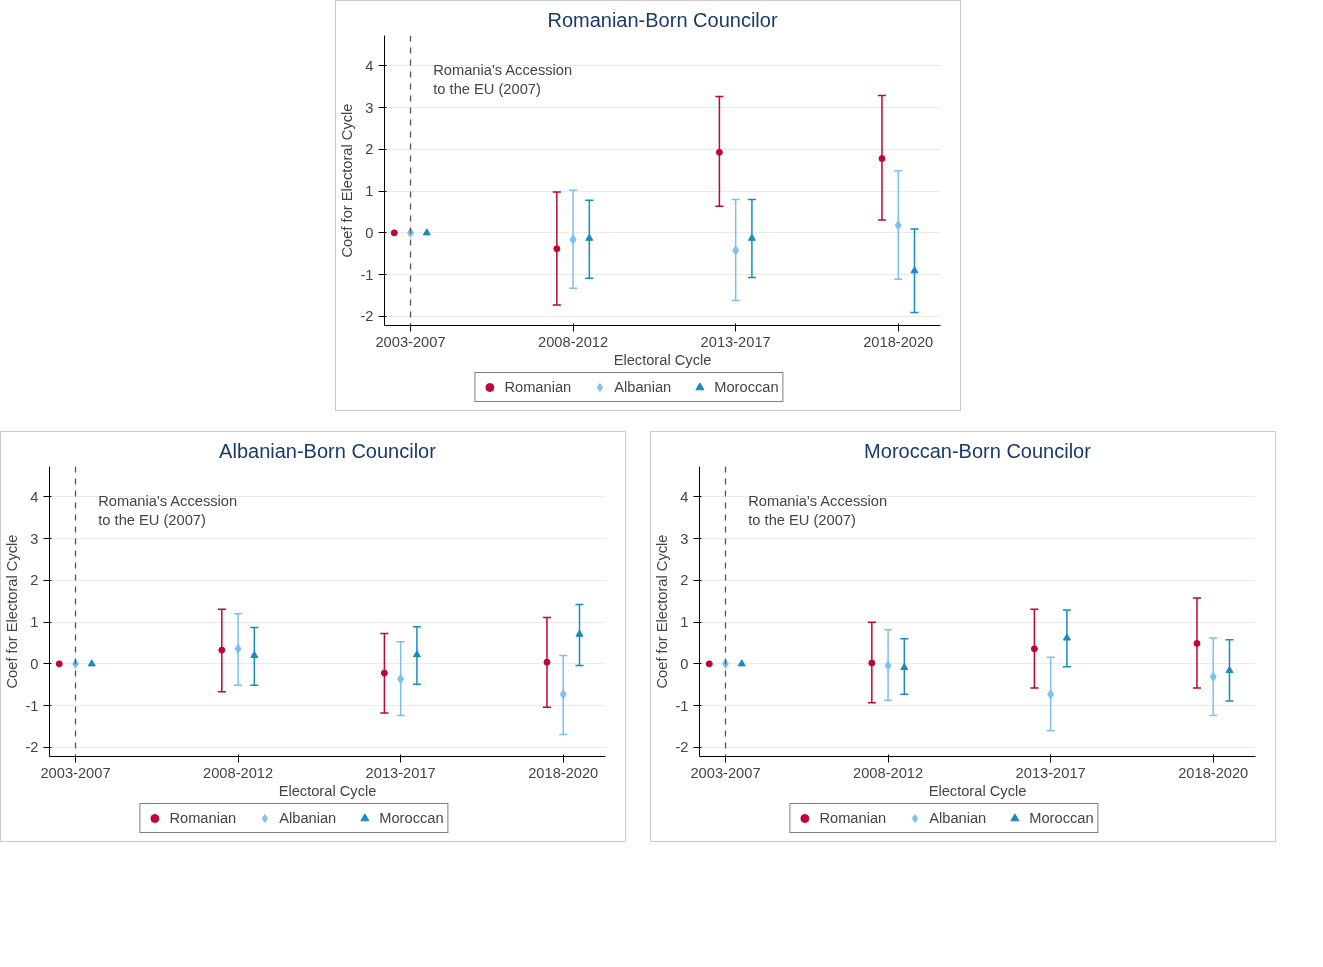 This screenshot has height=967, width=1323. What do you see at coordinates (662, 19) in the screenshot?
I see `chart-title: Romanian-Born Councilor` at bounding box center [662, 19].